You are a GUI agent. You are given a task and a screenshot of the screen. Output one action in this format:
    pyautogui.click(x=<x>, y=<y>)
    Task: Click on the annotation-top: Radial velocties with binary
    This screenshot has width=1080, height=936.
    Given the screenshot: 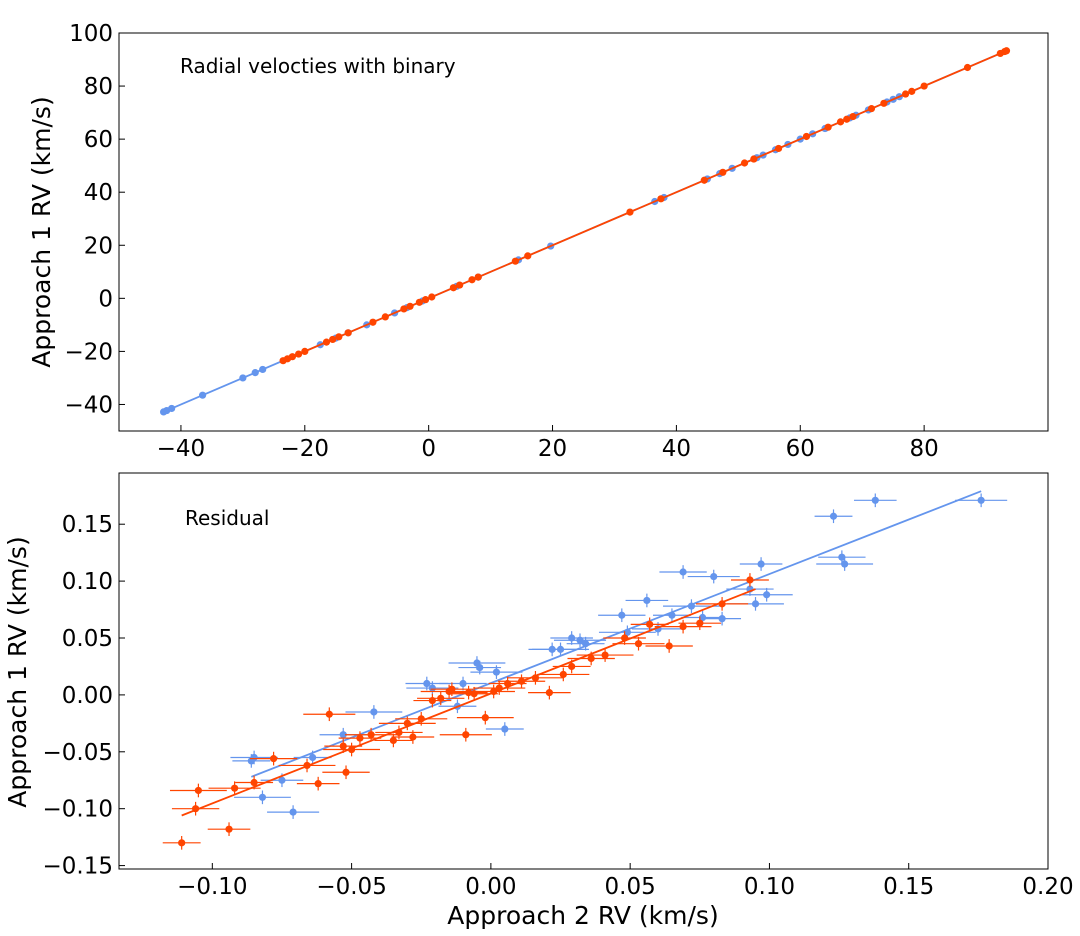 What is the action you would take?
    pyautogui.click(x=318, y=66)
    